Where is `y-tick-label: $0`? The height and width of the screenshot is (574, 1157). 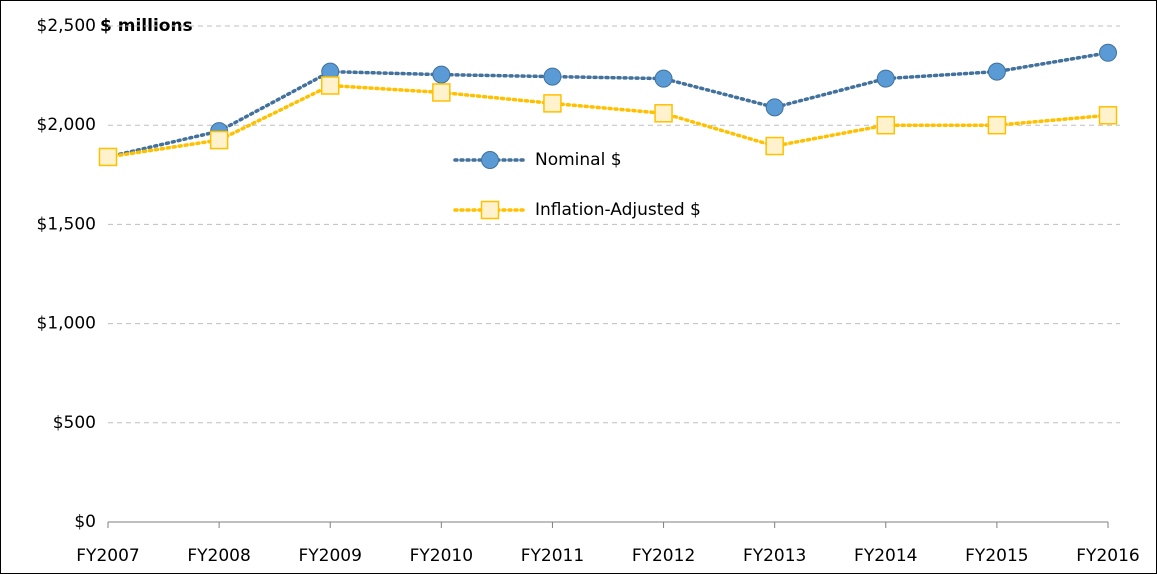 y-tick-label: $0 is located at coordinates (85, 522).